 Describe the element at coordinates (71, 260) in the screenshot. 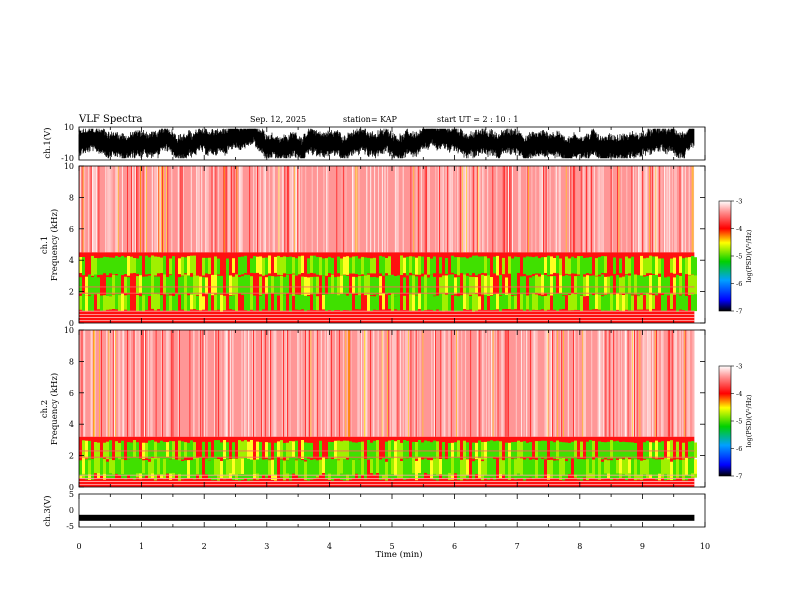

I see `spec1-ytick-label: 4` at that location.